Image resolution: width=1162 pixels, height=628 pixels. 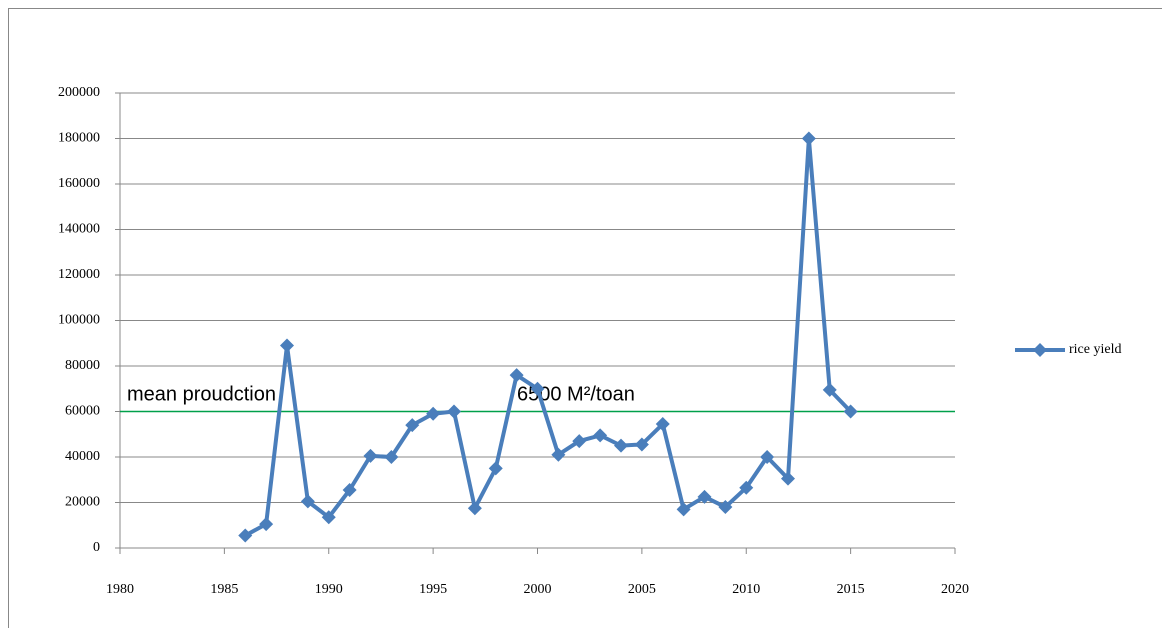 What do you see at coordinates (79, 229) in the screenshot?
I see `y-tick-label: 140000` at bounding box center [79, 229].